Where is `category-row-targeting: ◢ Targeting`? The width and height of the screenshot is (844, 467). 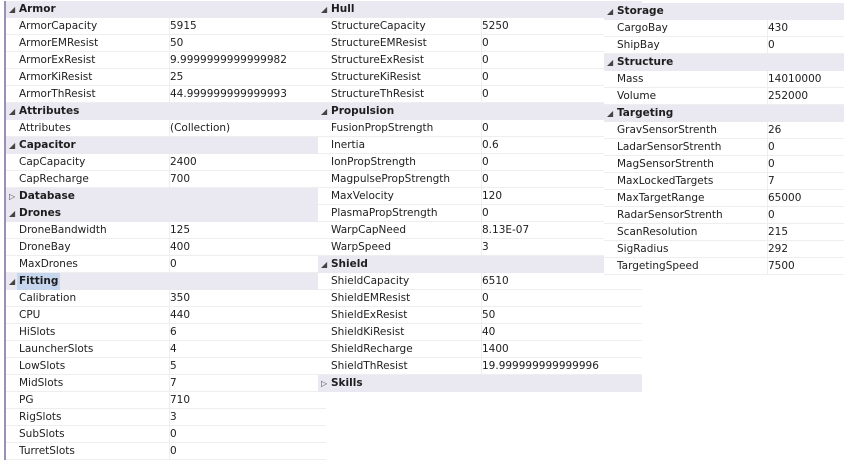
category-row-targeting: ◢ Targeting is located at coordinates (724, 113).